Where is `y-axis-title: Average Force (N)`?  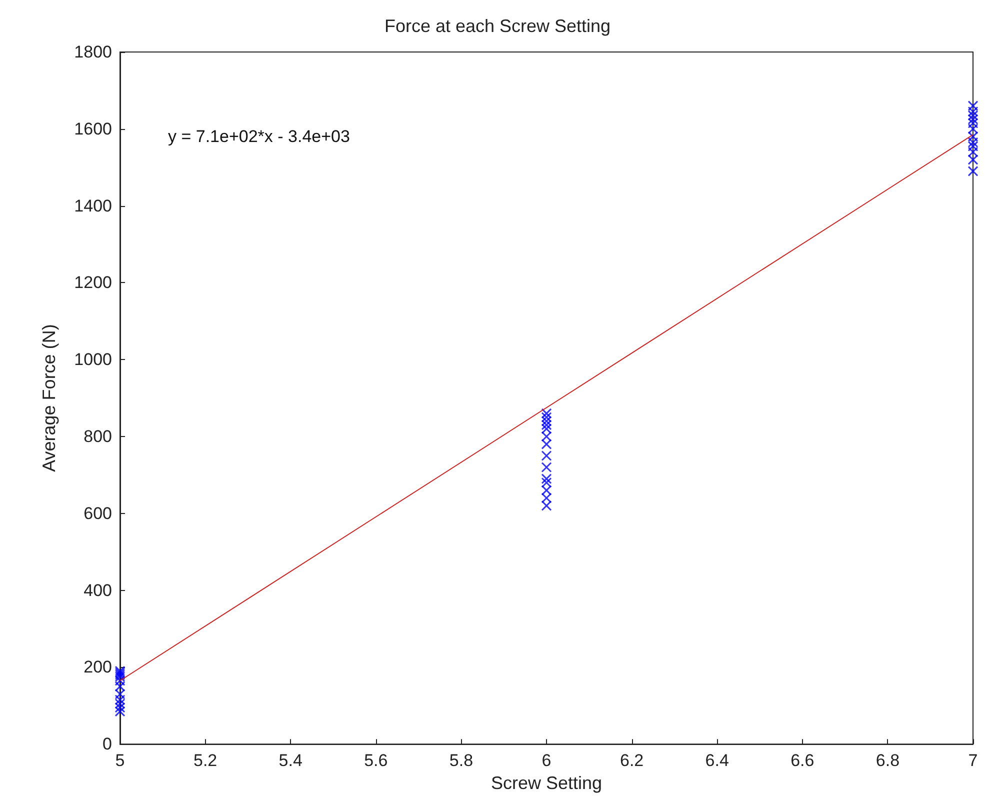 y-axis-title: Average Force (N) is located at coordinates (49, 398).